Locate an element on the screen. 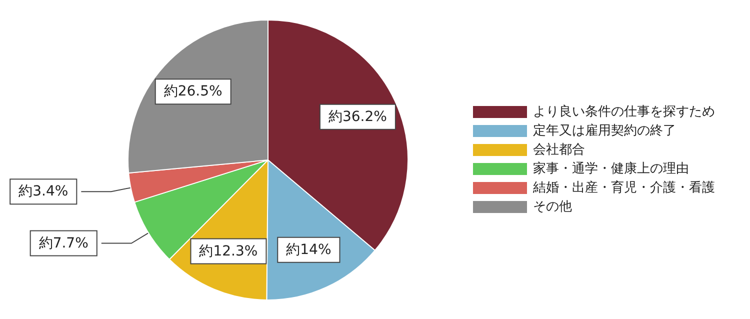 The width and height of the screenshot is (750, 319). data-label: 約26.5% is located at coordinates (193, 92).